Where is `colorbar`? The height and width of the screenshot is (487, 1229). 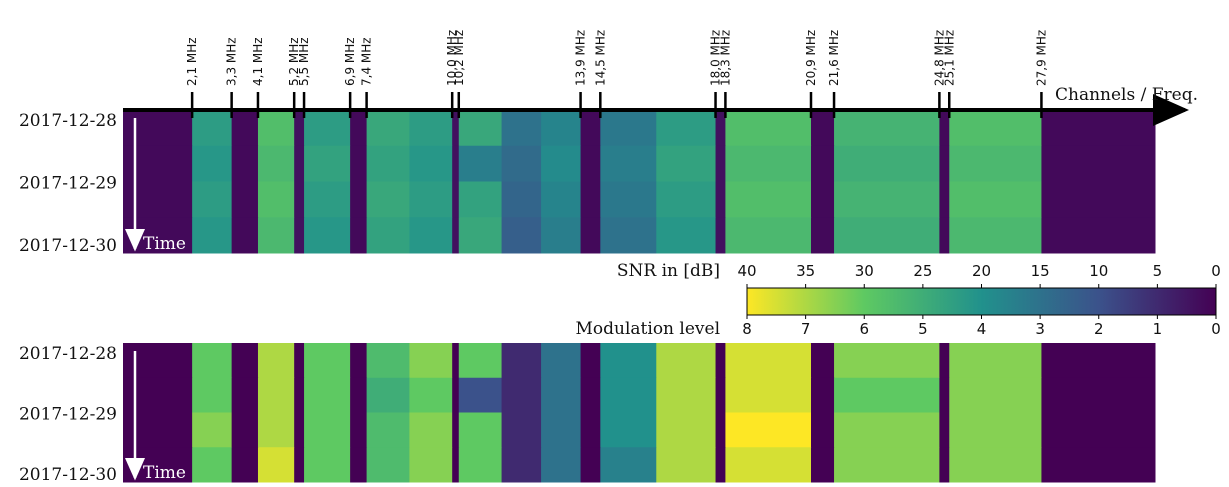
colorbar is located at coordinates (981, 301).